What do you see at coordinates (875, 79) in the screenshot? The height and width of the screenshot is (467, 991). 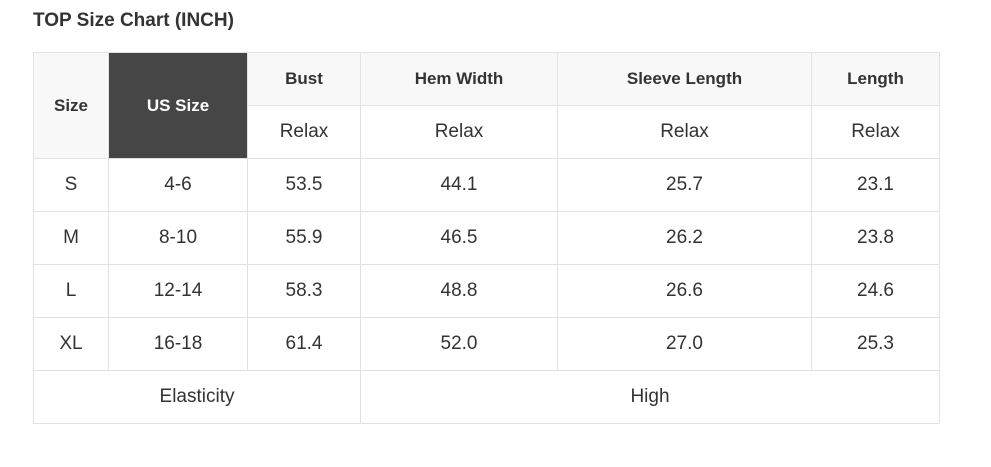 I see `header-length: Length` at bounding box center [875, 79].